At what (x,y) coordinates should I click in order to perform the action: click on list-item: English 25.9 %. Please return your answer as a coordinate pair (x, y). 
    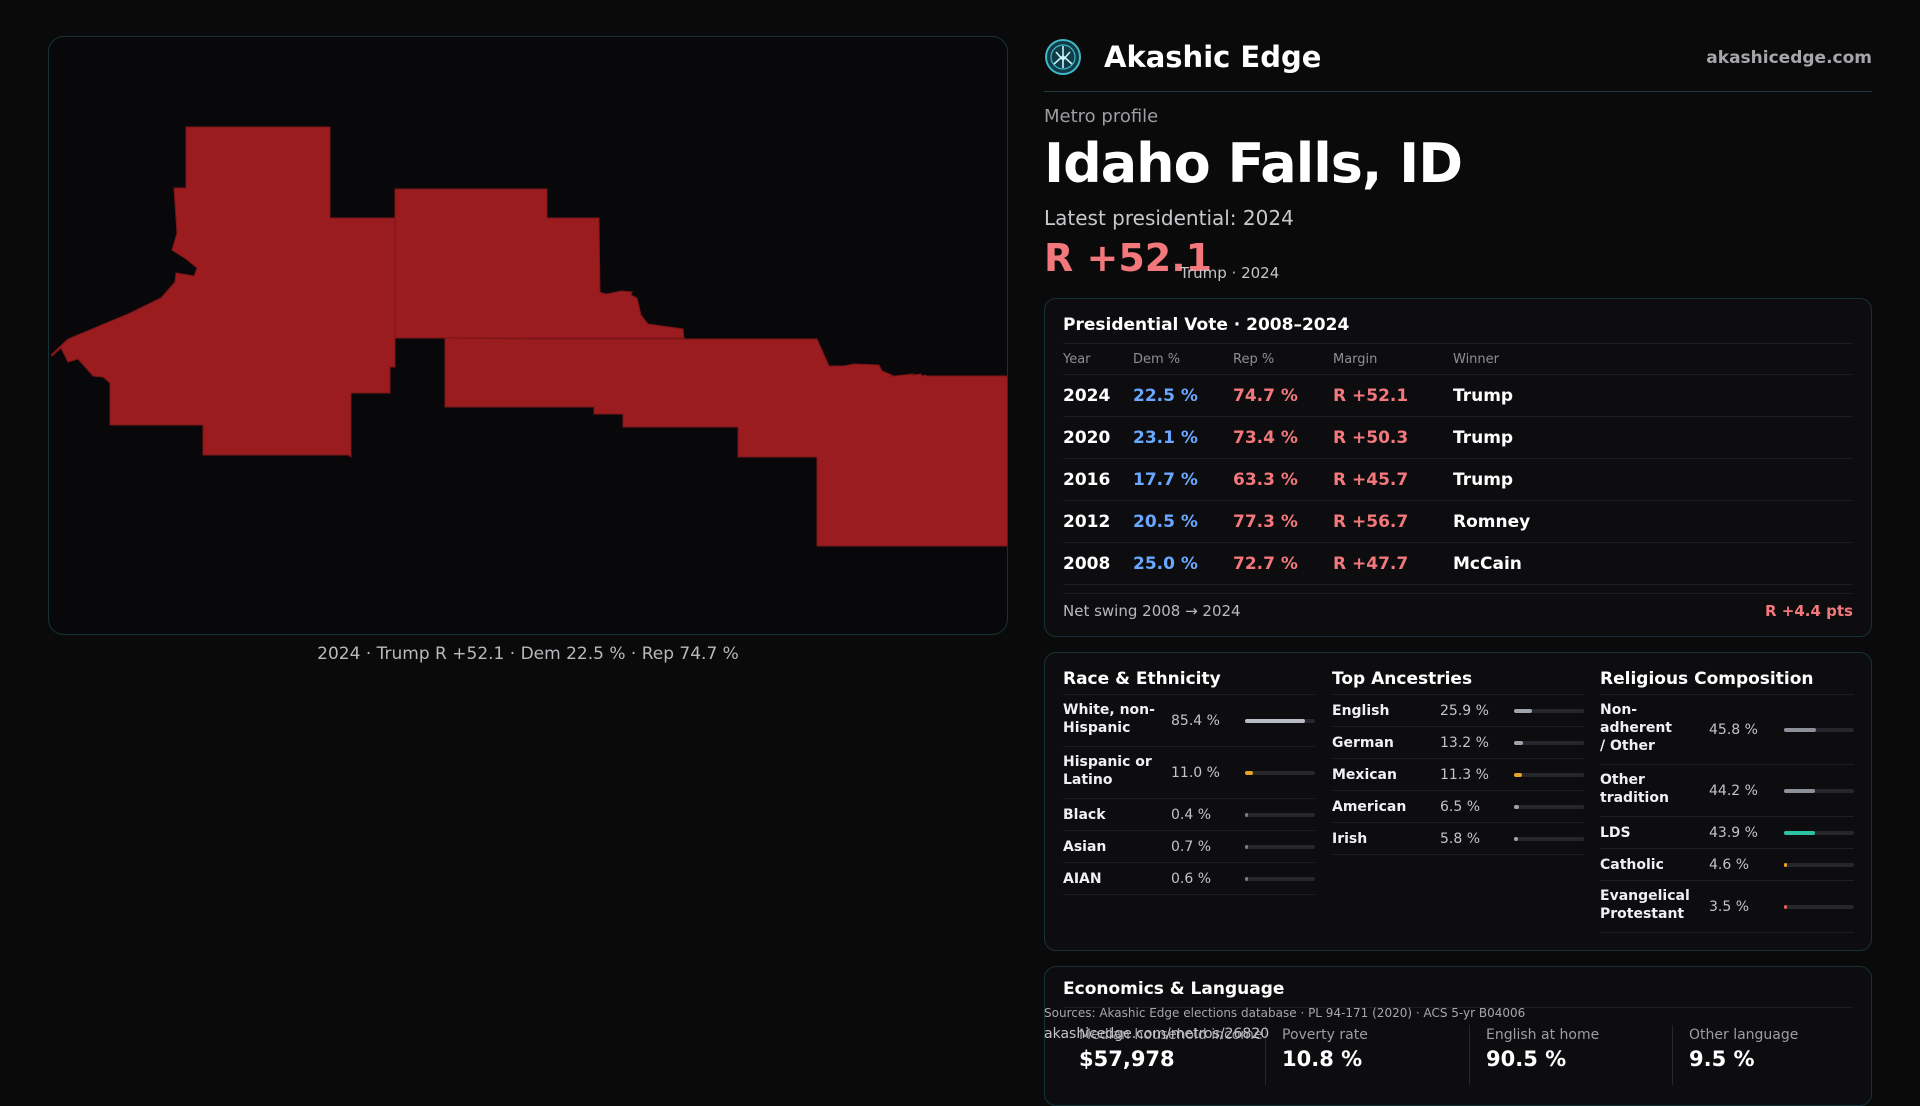
    Looking at the image, I should click on (1458, 711).